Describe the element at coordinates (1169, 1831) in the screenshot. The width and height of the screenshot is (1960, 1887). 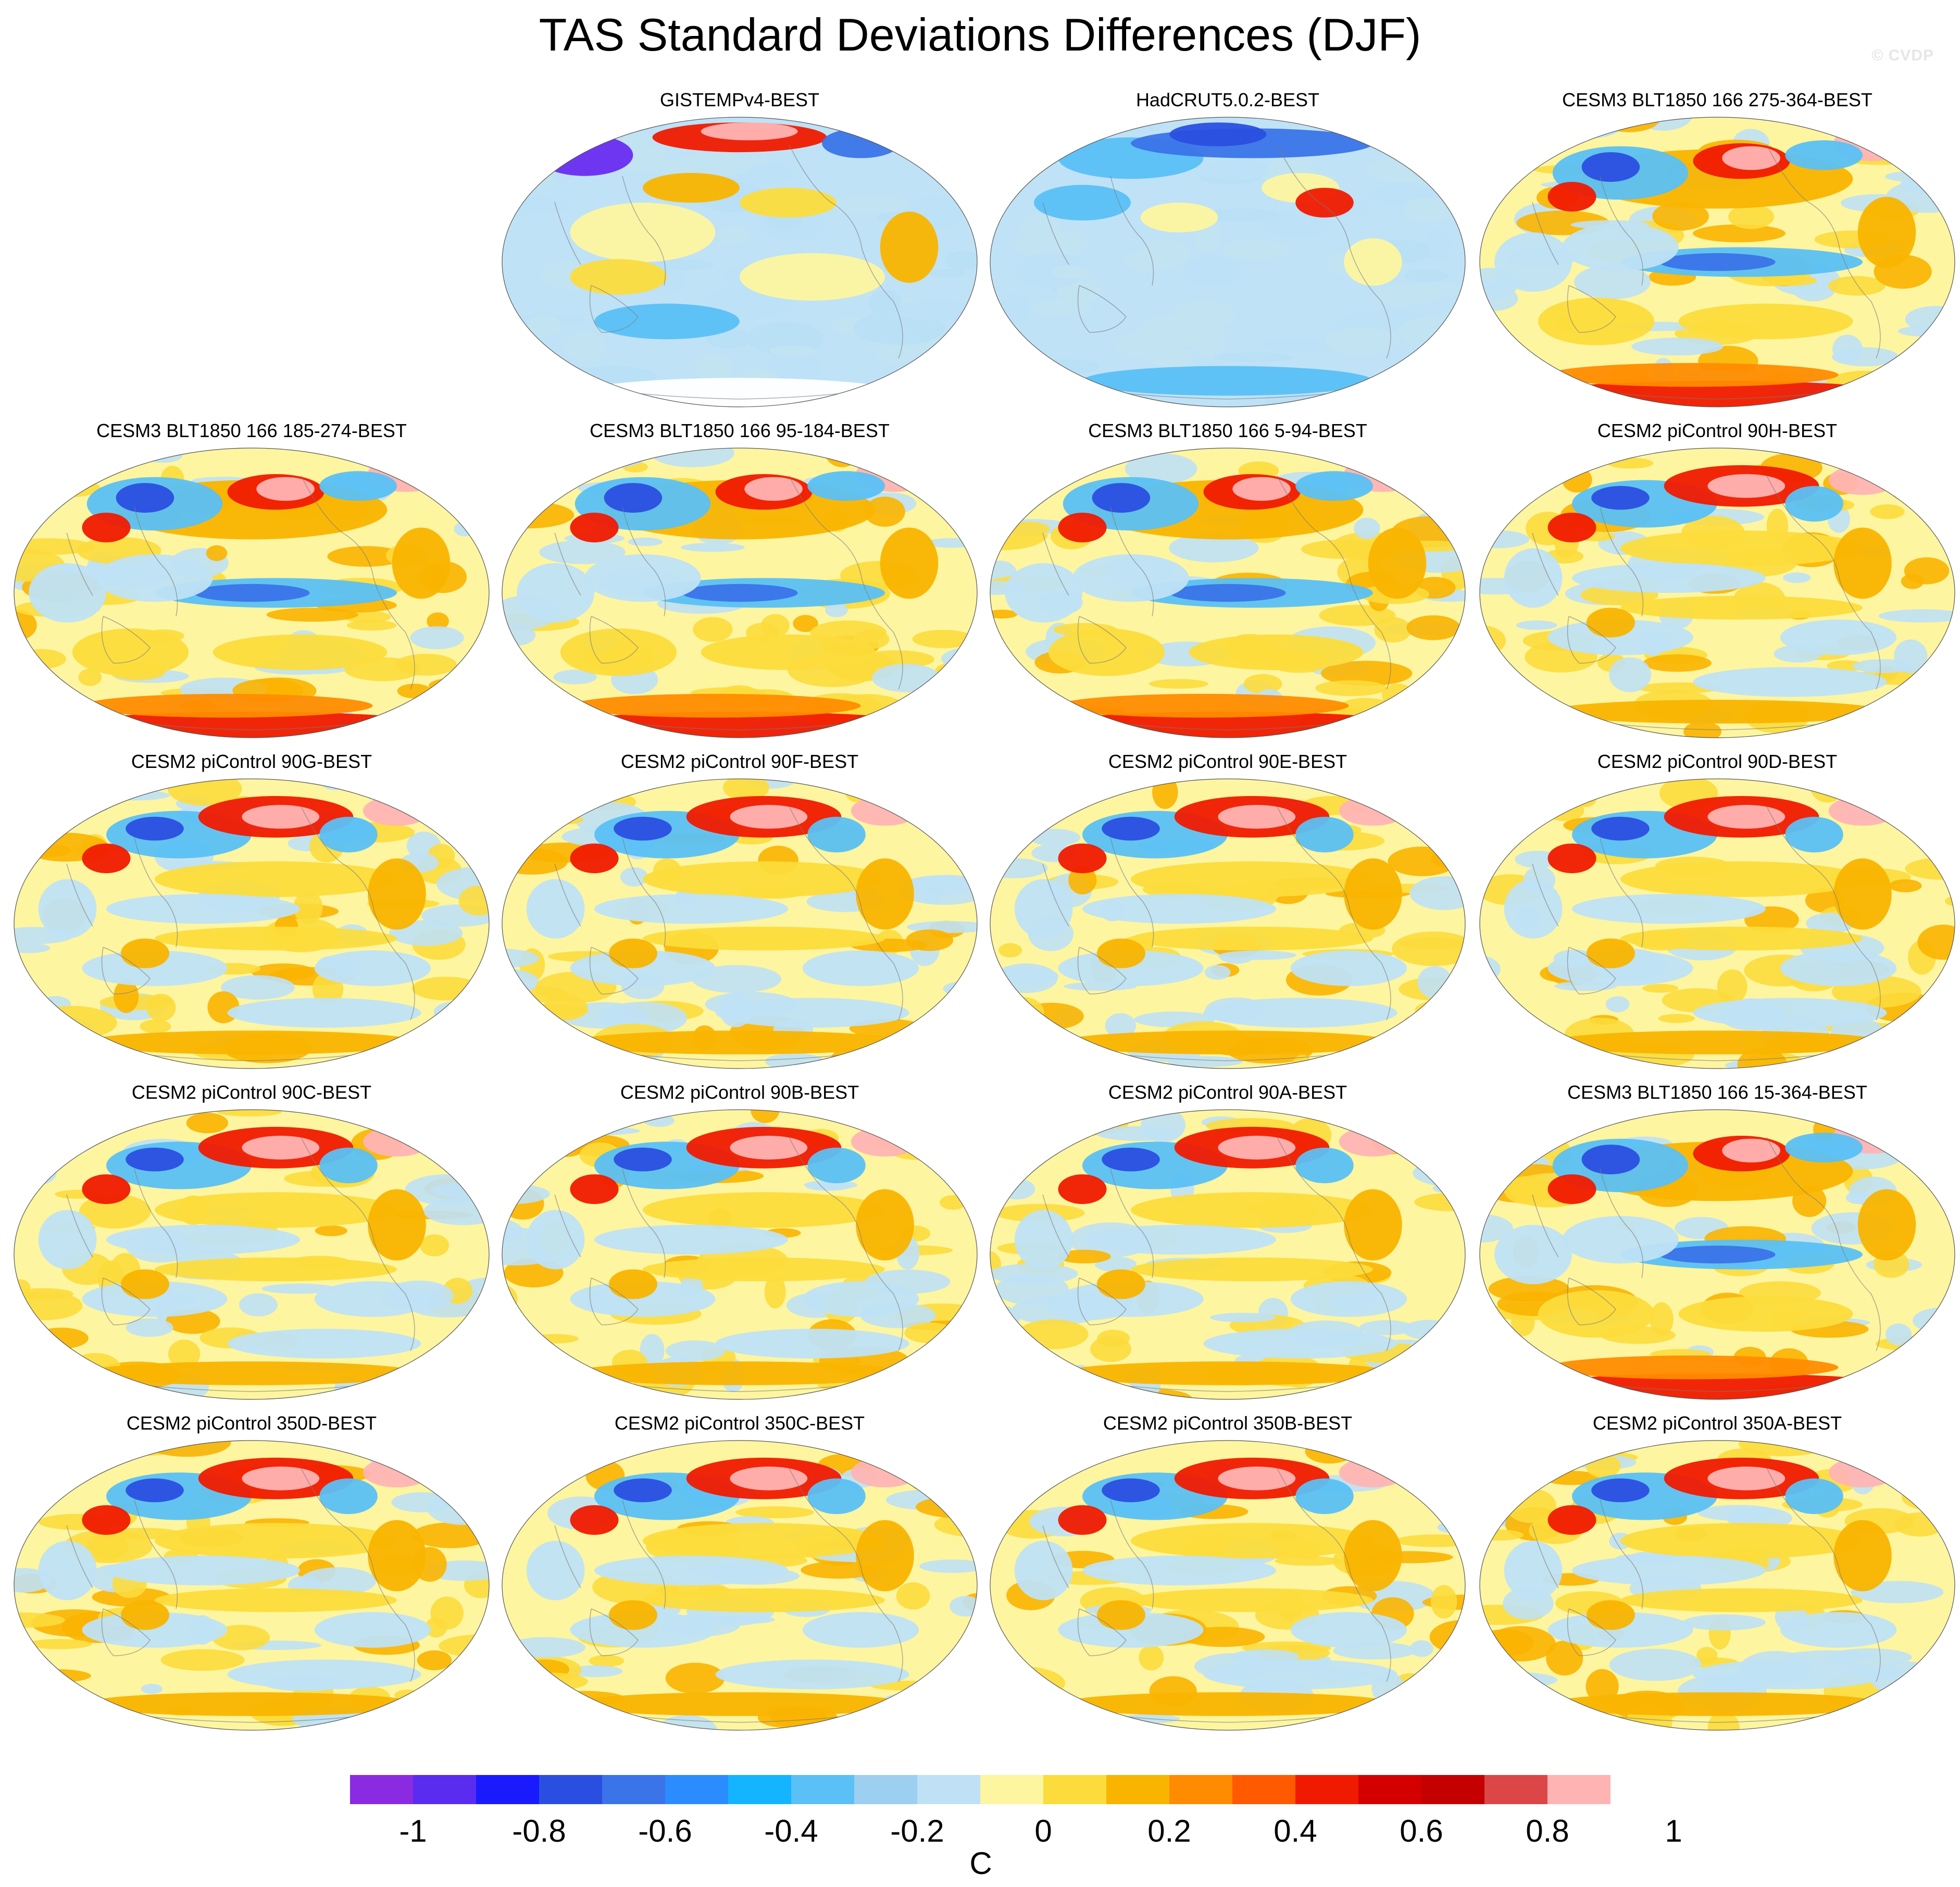
I see `colorbar-tick-label: 0.2` at that location.